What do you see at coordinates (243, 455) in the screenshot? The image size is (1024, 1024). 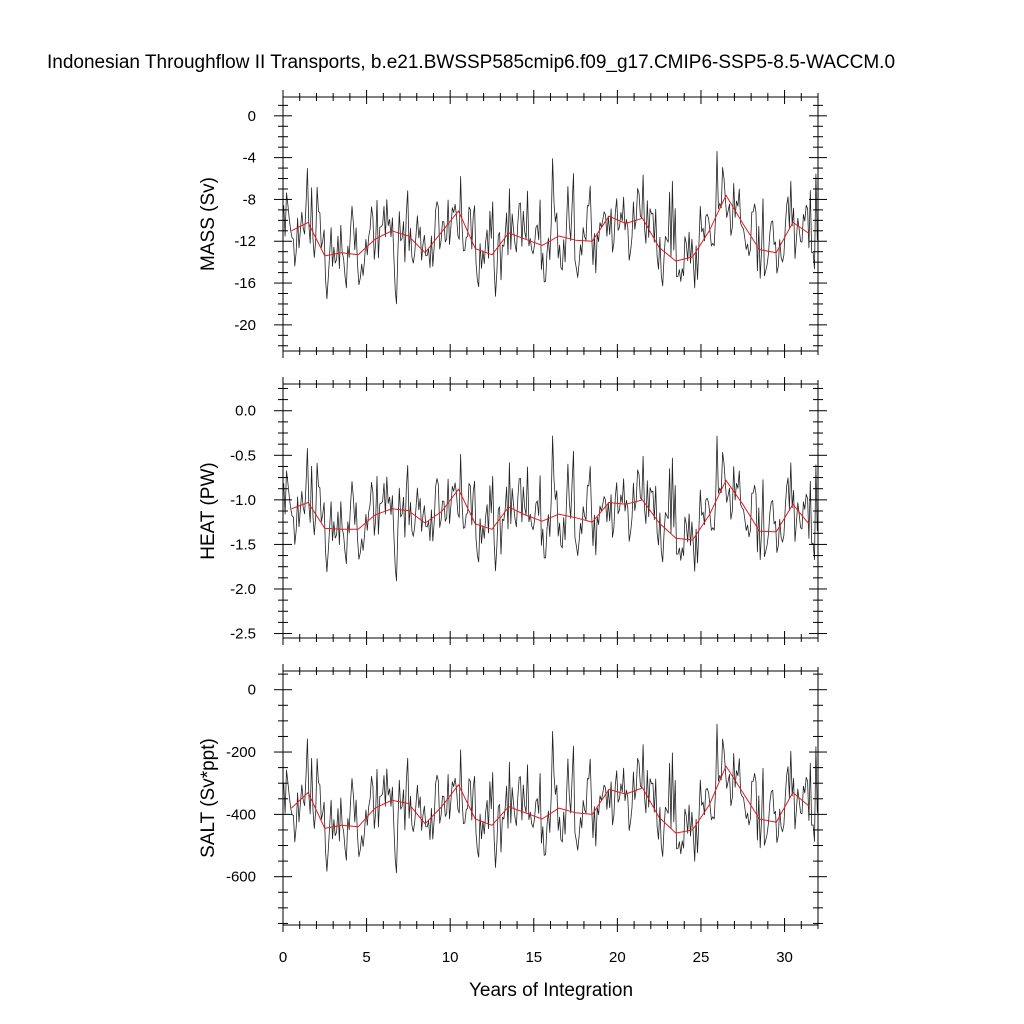 I see `y-tick-label: -0.5` at bounding box center [243, 455].